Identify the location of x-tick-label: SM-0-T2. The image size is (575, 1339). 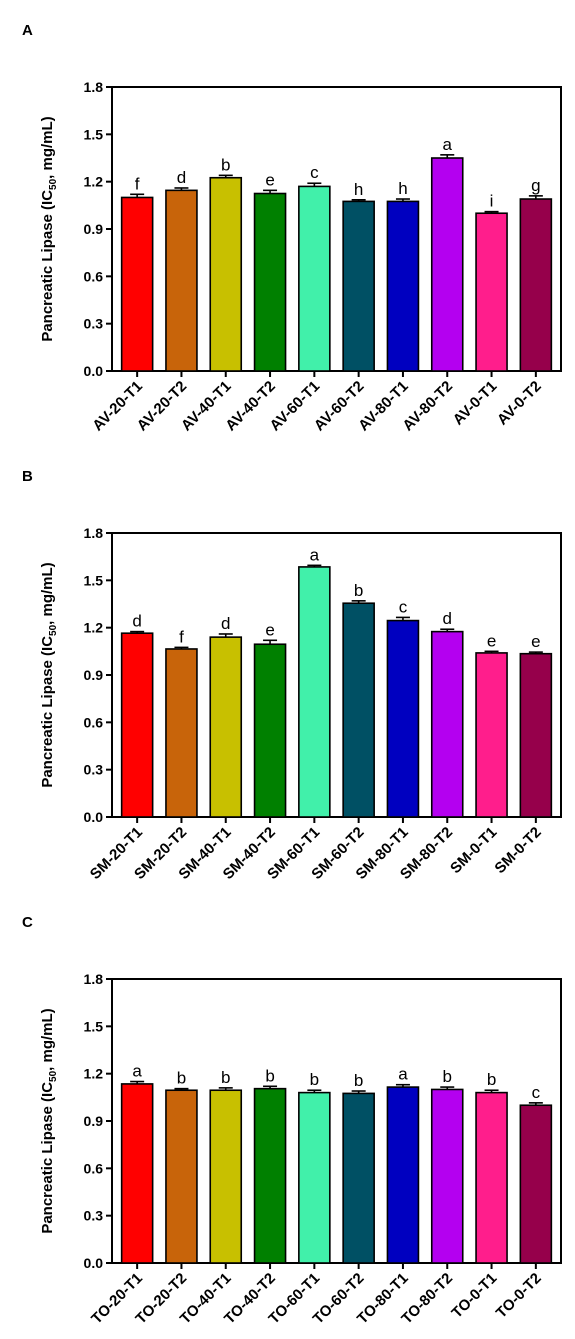
(517, 850).